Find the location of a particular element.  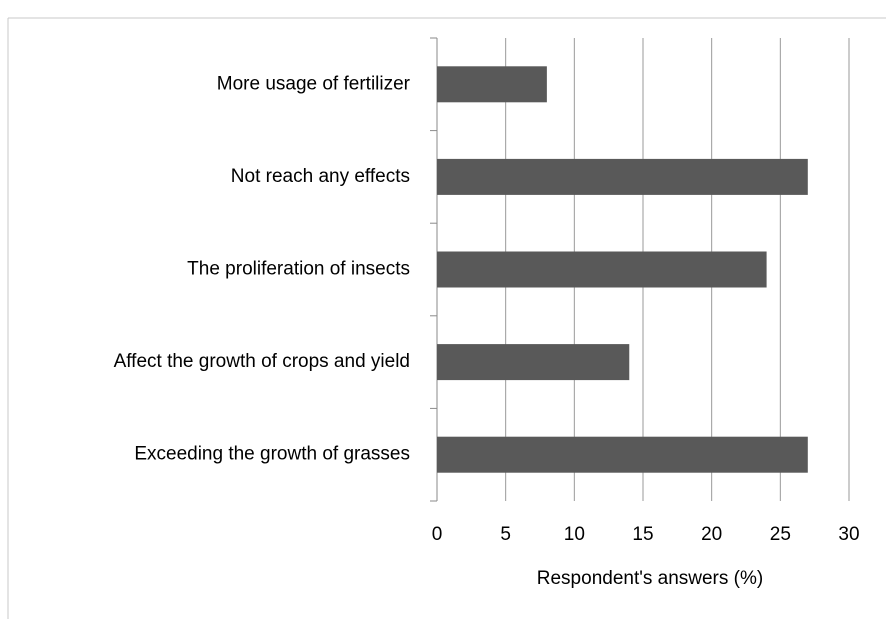

y-tick-label: The proliferation of insects is located at coordinates (298, 269).